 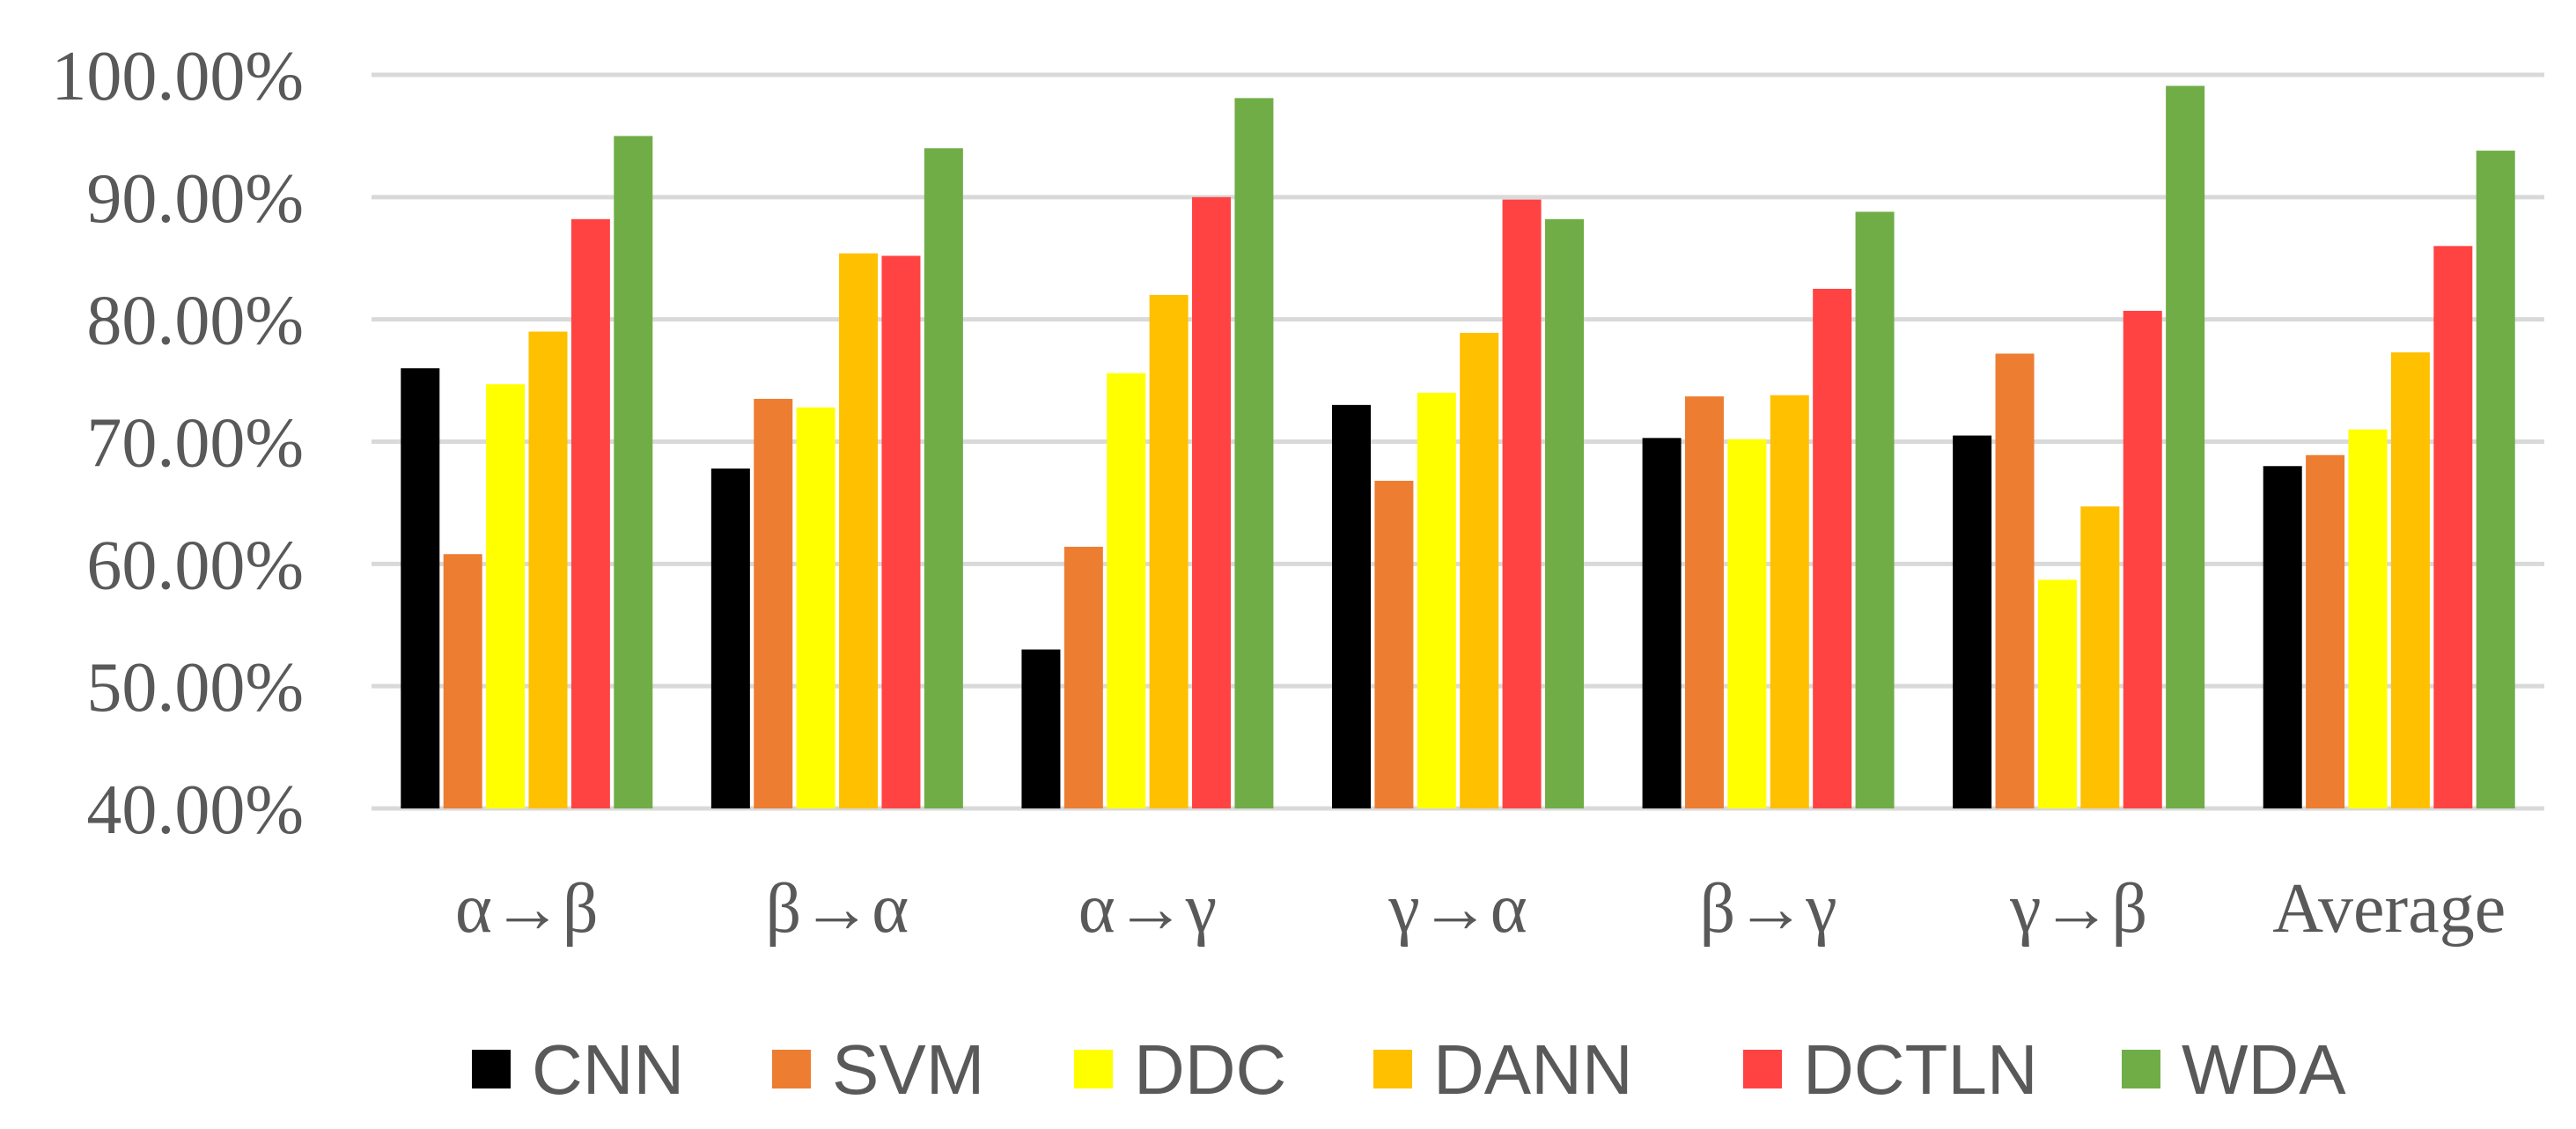 I want to click on y-tick-label: 60.00%, so click(x=195, y=565).